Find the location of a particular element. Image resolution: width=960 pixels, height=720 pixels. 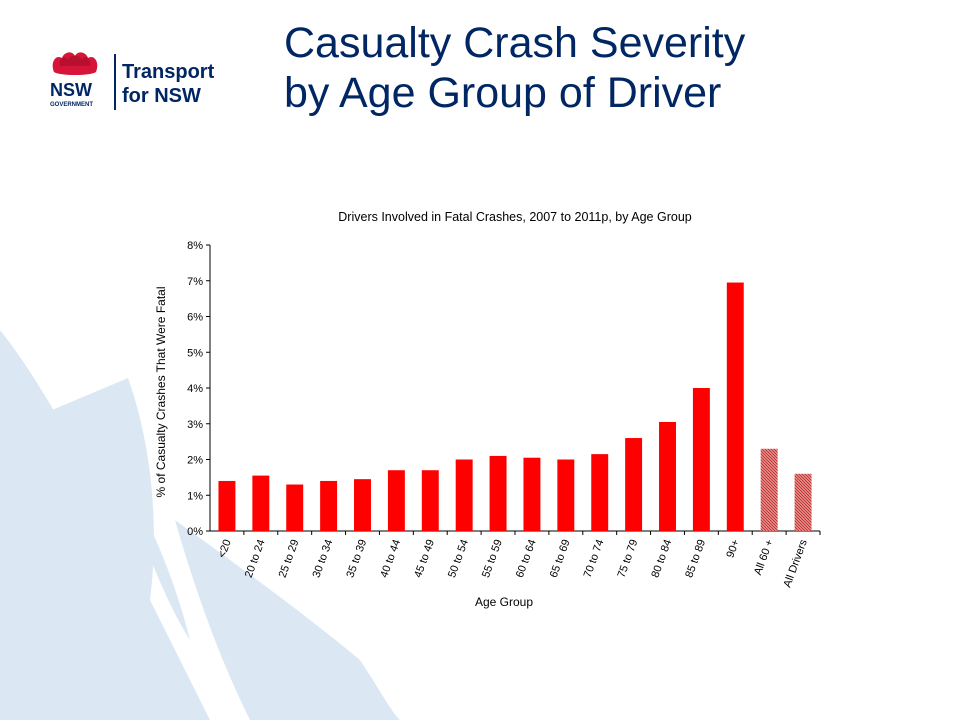

x-tick-label: 35 to 39 is located at coordinates (356, 558).